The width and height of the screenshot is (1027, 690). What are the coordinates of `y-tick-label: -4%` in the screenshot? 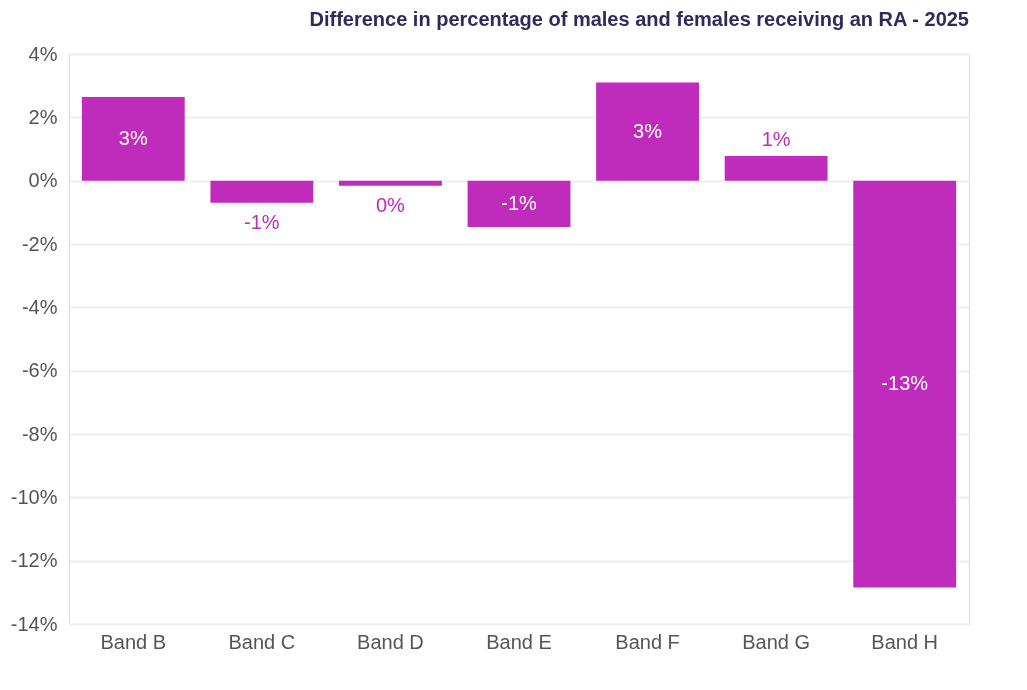 It's located at (39, 306).